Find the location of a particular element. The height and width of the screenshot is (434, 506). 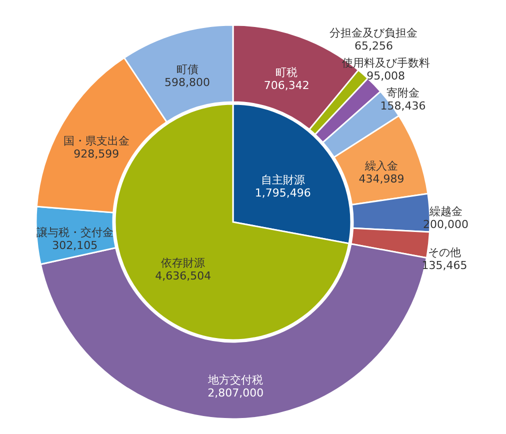

slice-label: 寄附金 is located at coordinates (403, 93).